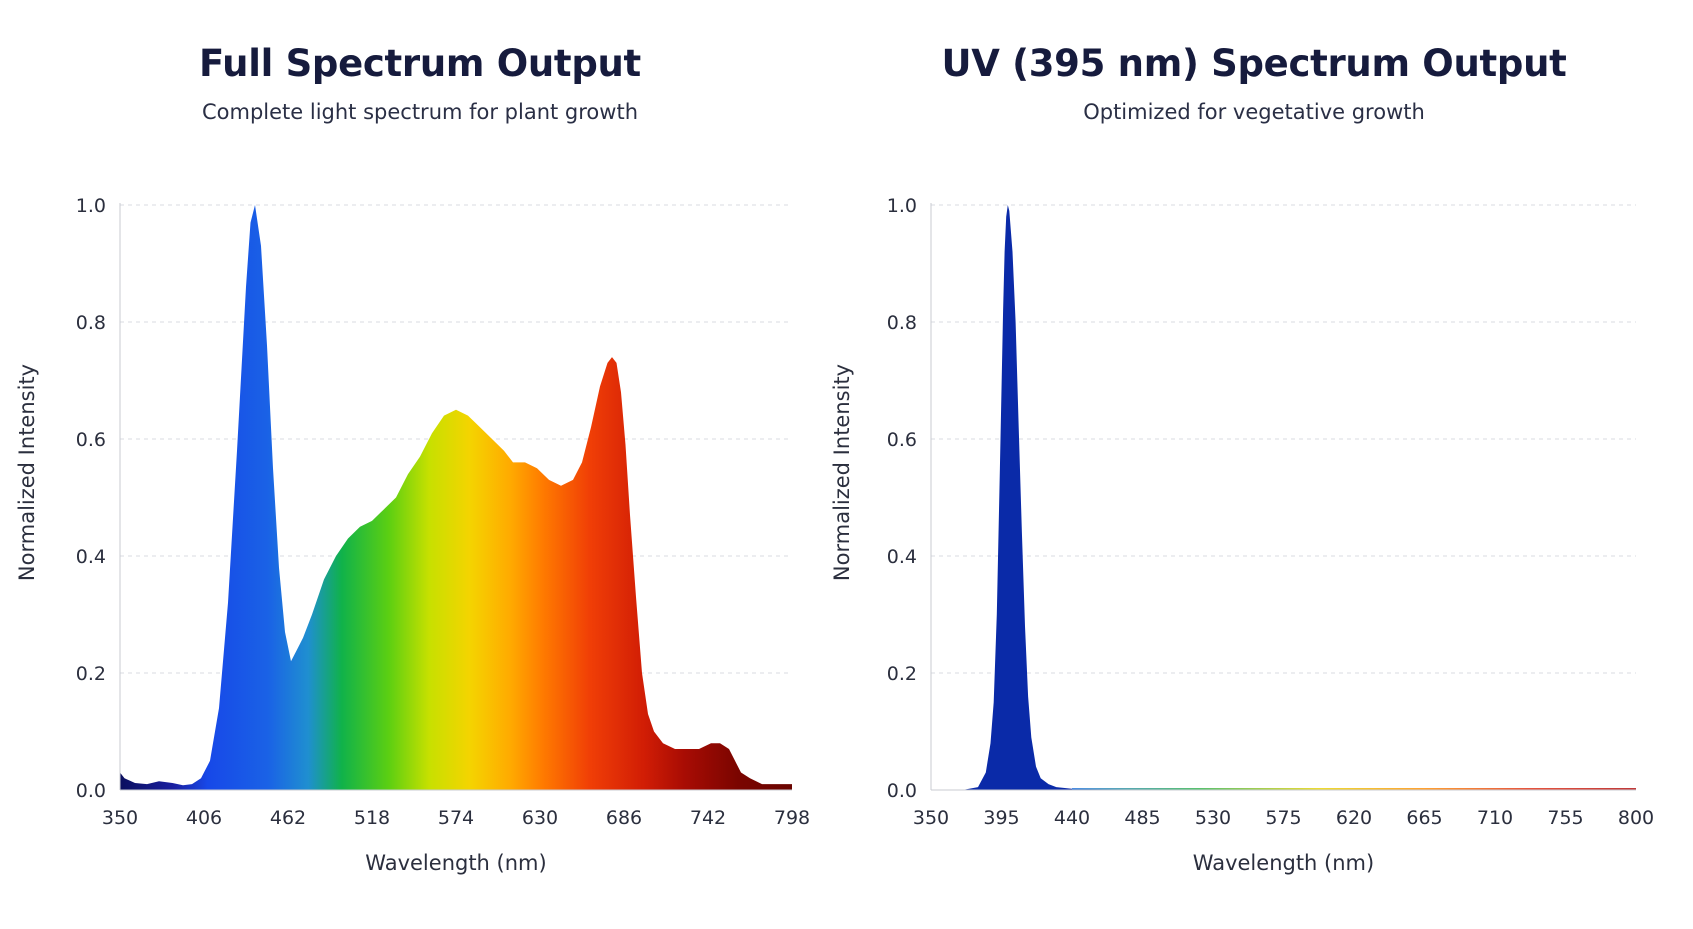 The width and height of the screenshot is (1693, 929). Describe the element at coordinates (372, 818) in the screenshot. I see `x-tick-label: 518` at that location.